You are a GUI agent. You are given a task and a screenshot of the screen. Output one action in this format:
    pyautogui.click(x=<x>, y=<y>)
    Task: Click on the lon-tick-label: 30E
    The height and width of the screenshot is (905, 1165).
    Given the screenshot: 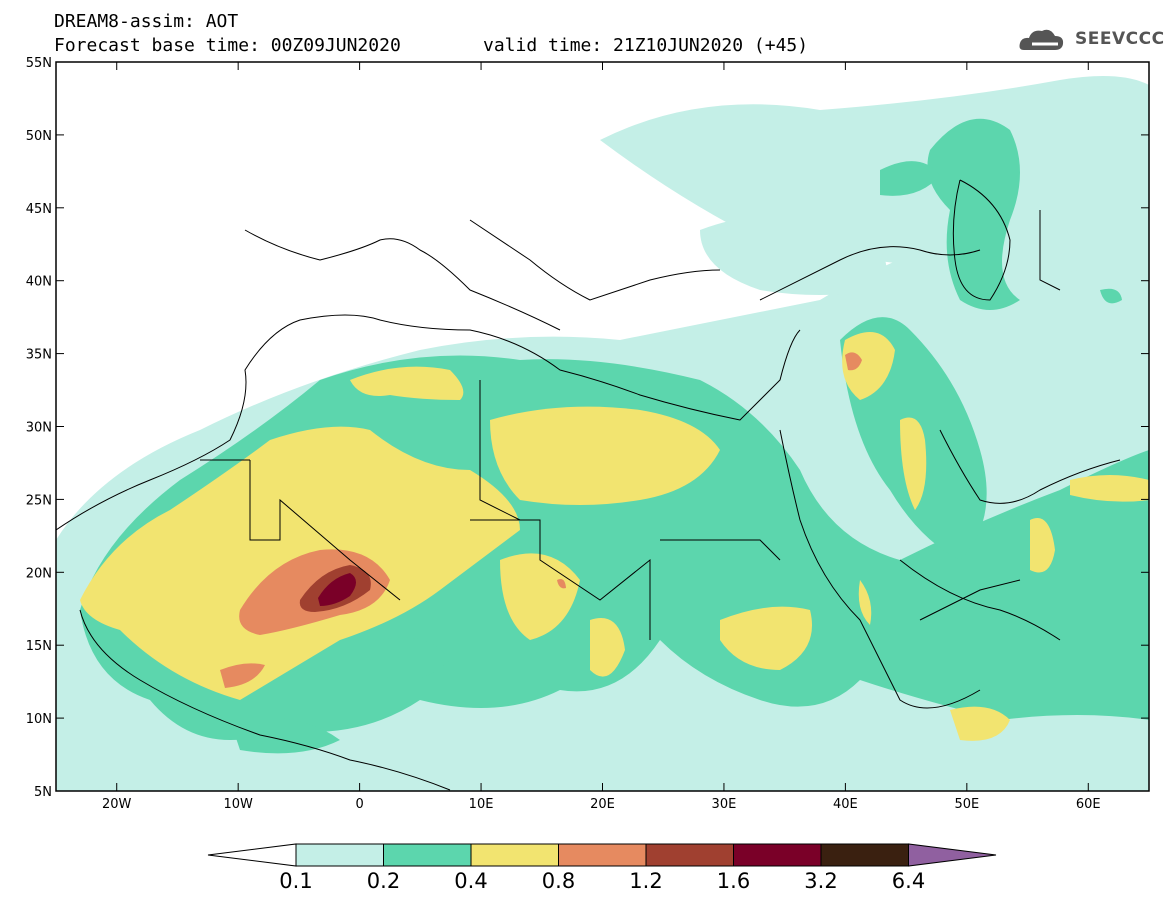 What is the action you would take?
    pyautogui.click(x=724, y=804)
    